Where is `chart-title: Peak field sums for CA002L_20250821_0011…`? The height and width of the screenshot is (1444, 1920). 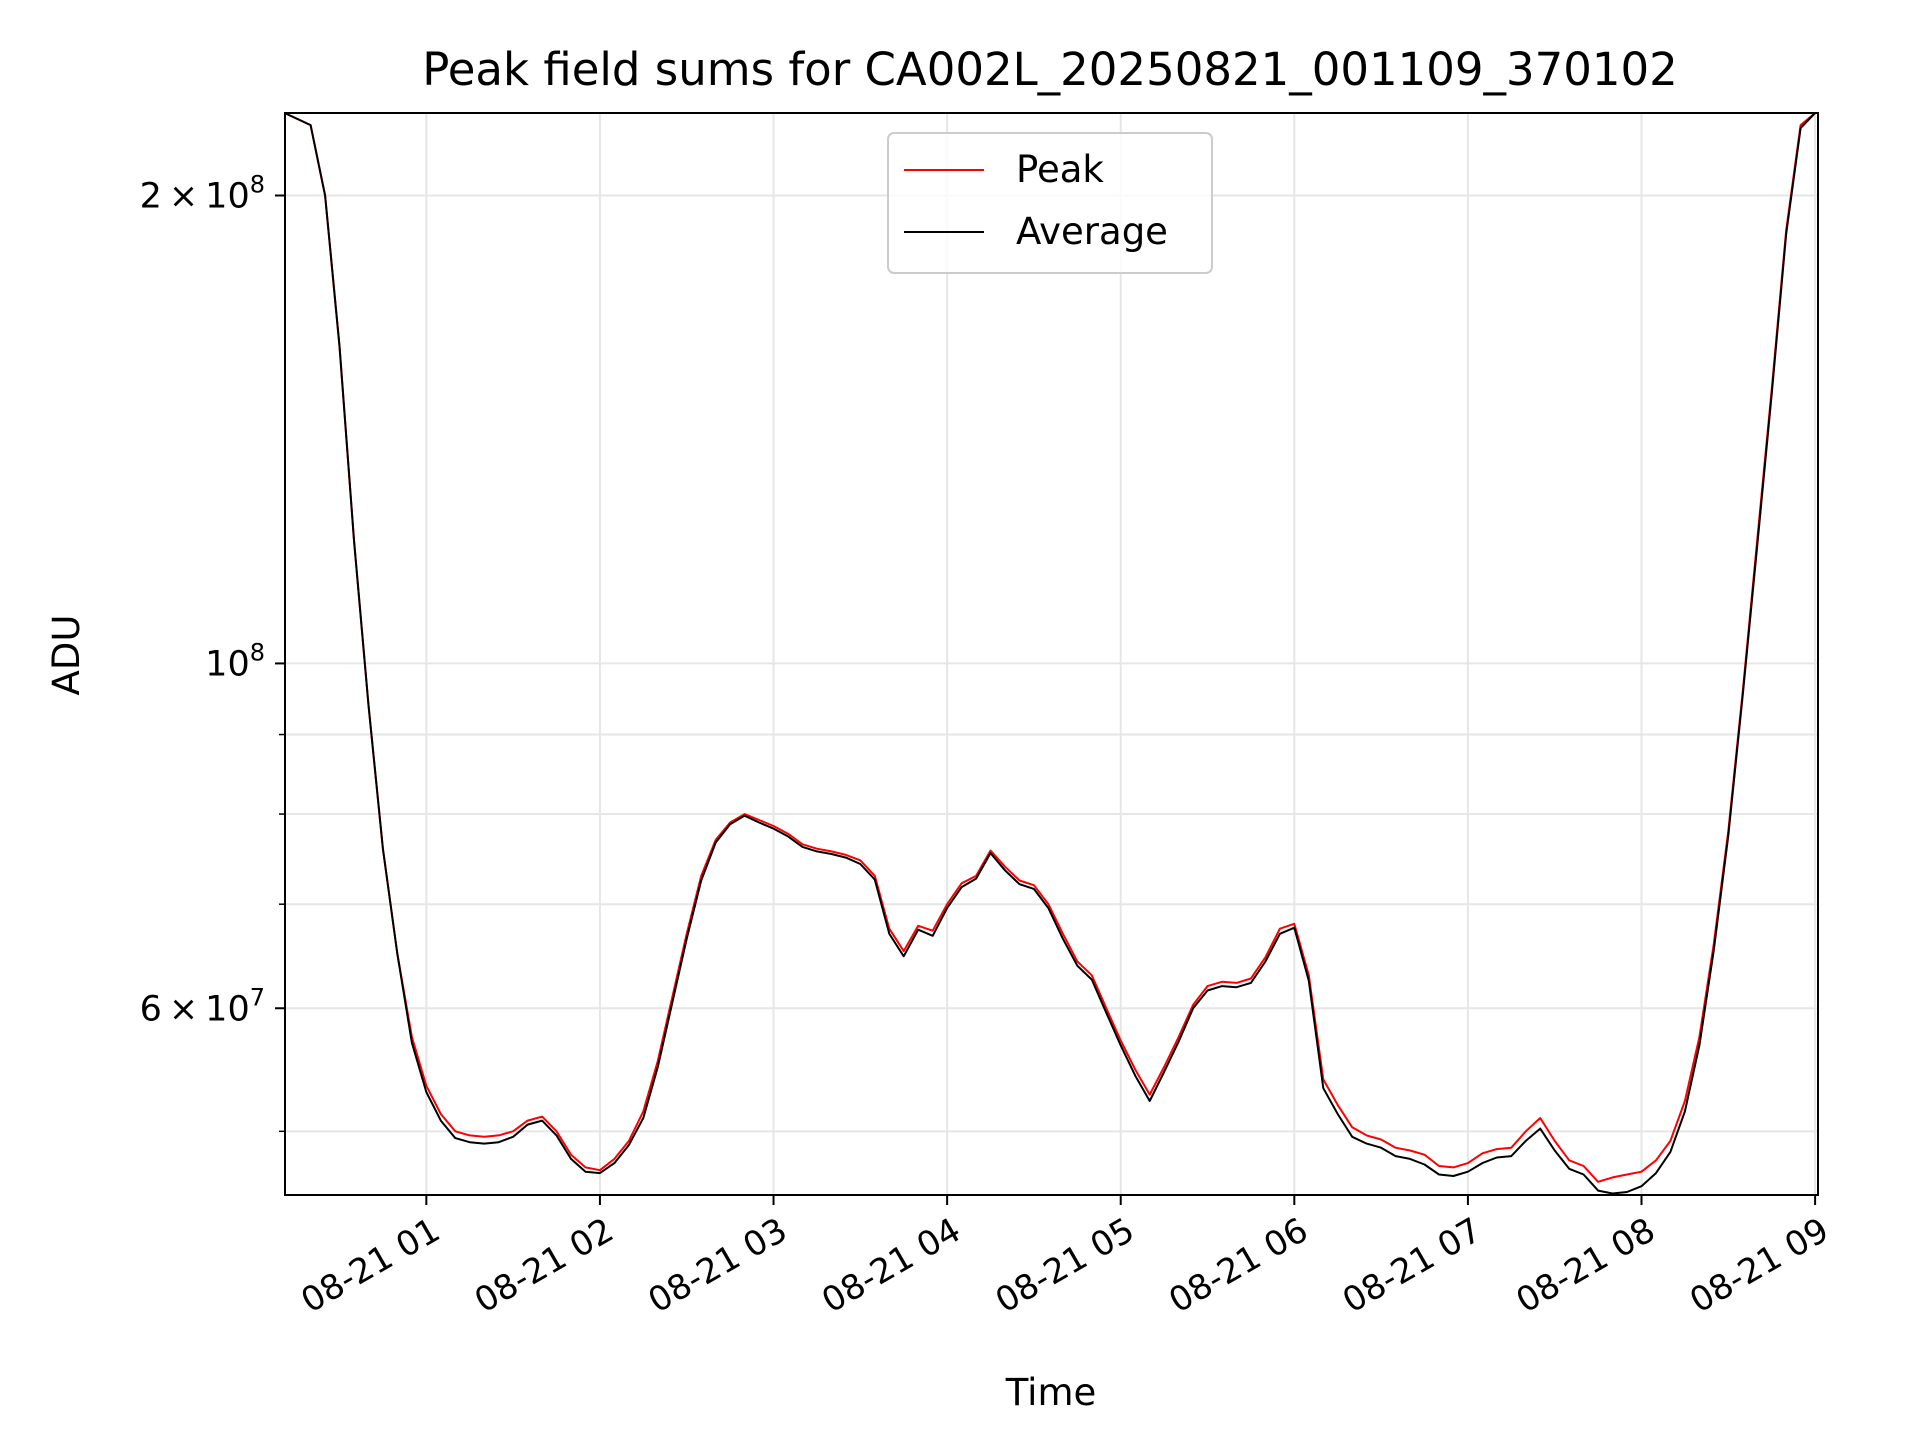
chart-title: Peak field sums for CA002L_20250821_0011… is located at coordinates (1050, 69).